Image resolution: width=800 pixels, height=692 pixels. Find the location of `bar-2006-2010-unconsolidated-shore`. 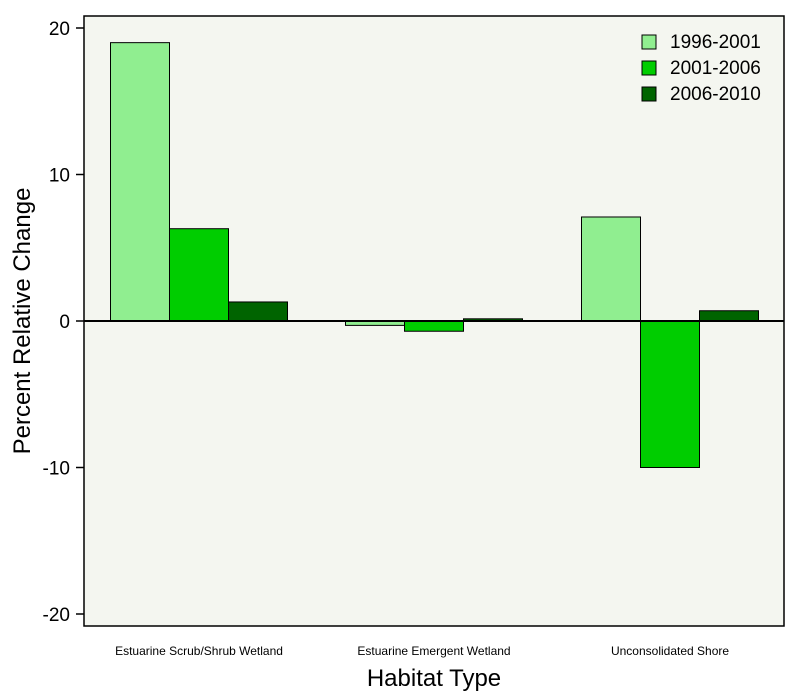

bar-2006-2010-unconsolidated-shore is located at coordinates (729, 316).